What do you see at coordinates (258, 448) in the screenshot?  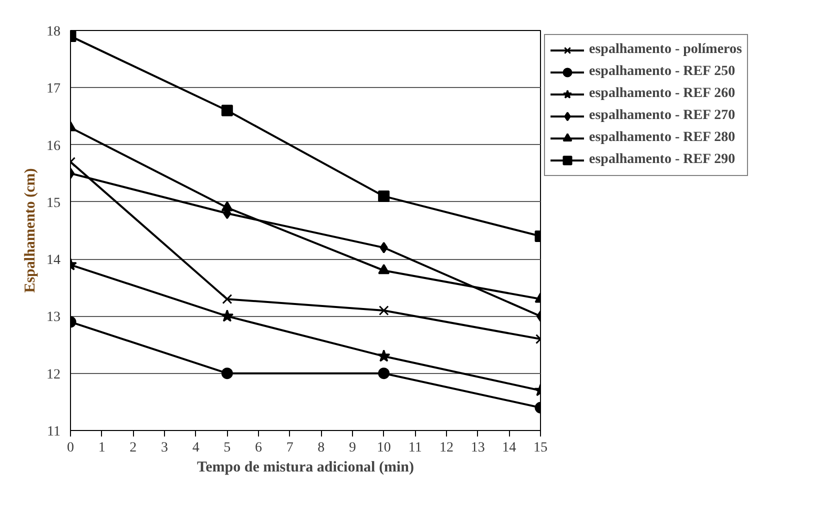 I see `x-tick-label: 6` at bounding box center [258, 448].